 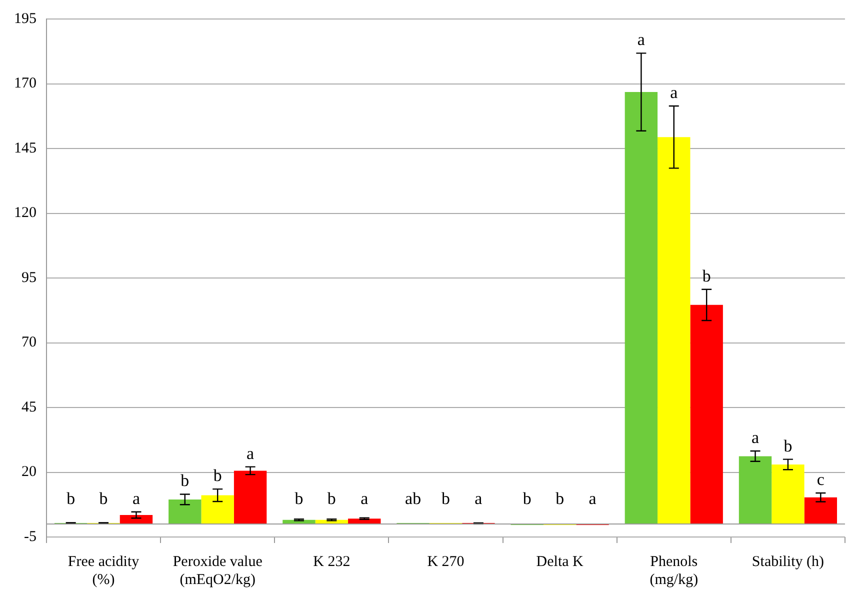 I want to click on y-tick-label: 195, so click(x=25, y=18).